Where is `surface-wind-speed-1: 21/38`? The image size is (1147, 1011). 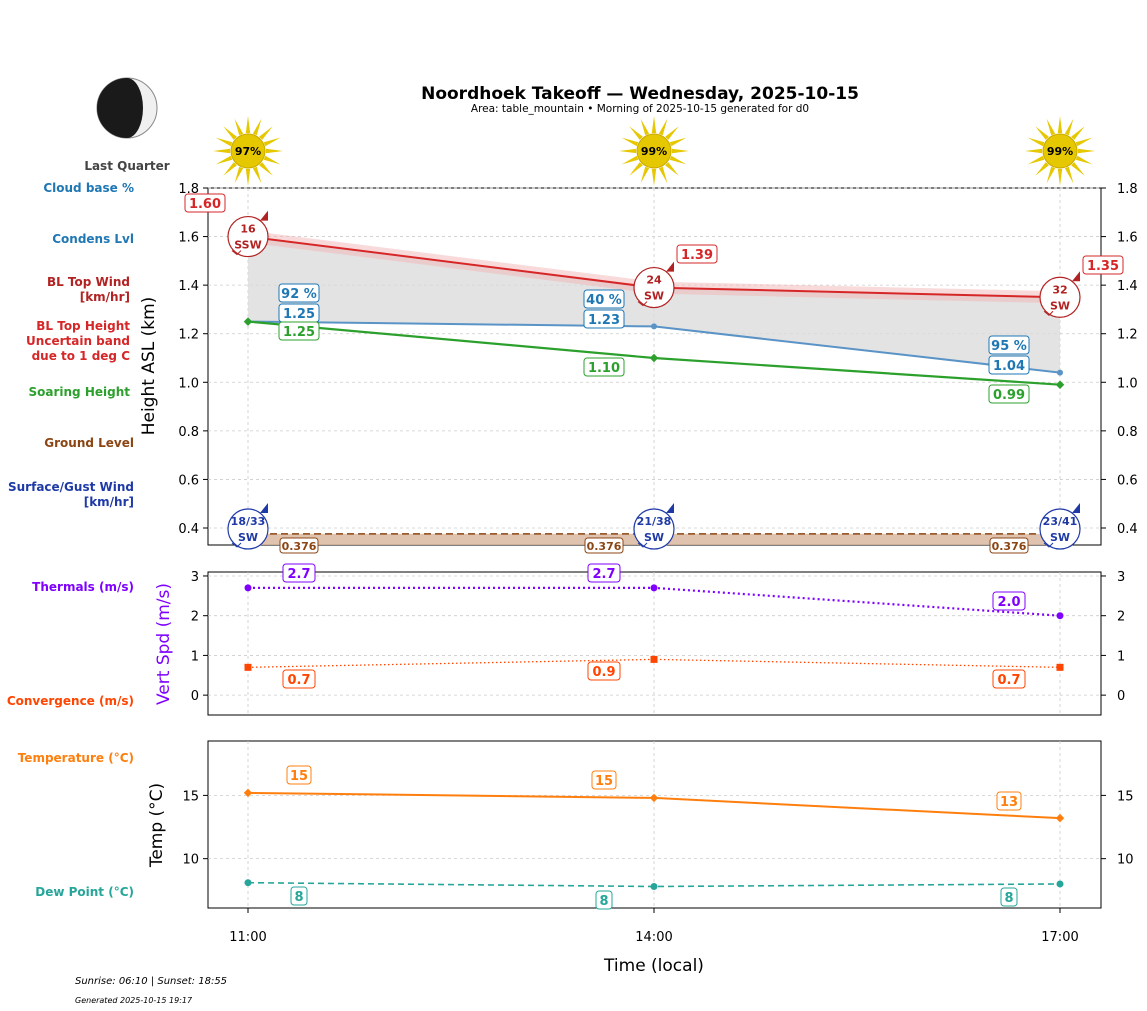
surface-wind-speed-1: 21/38 is located at coordinates (654, 521).